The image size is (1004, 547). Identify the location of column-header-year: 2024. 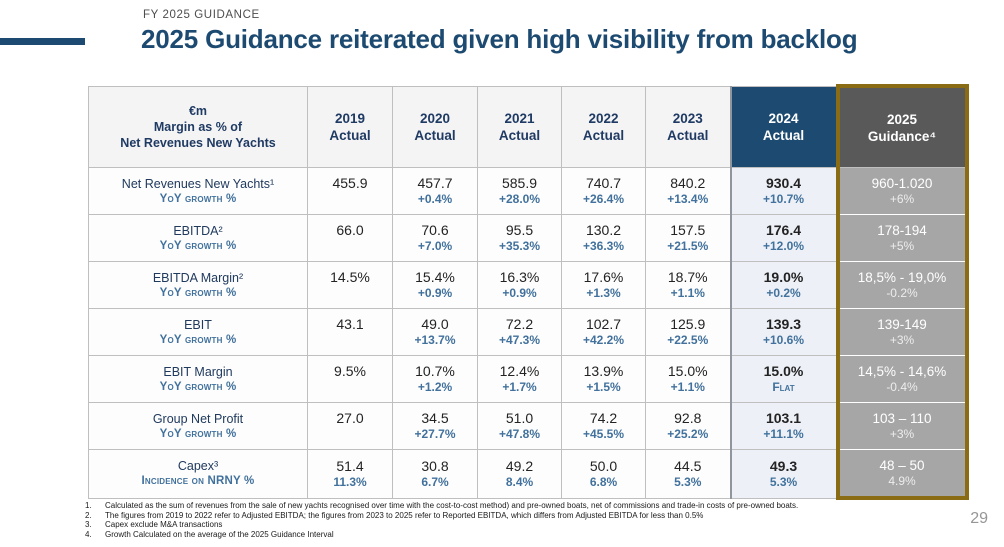
(783, 118).